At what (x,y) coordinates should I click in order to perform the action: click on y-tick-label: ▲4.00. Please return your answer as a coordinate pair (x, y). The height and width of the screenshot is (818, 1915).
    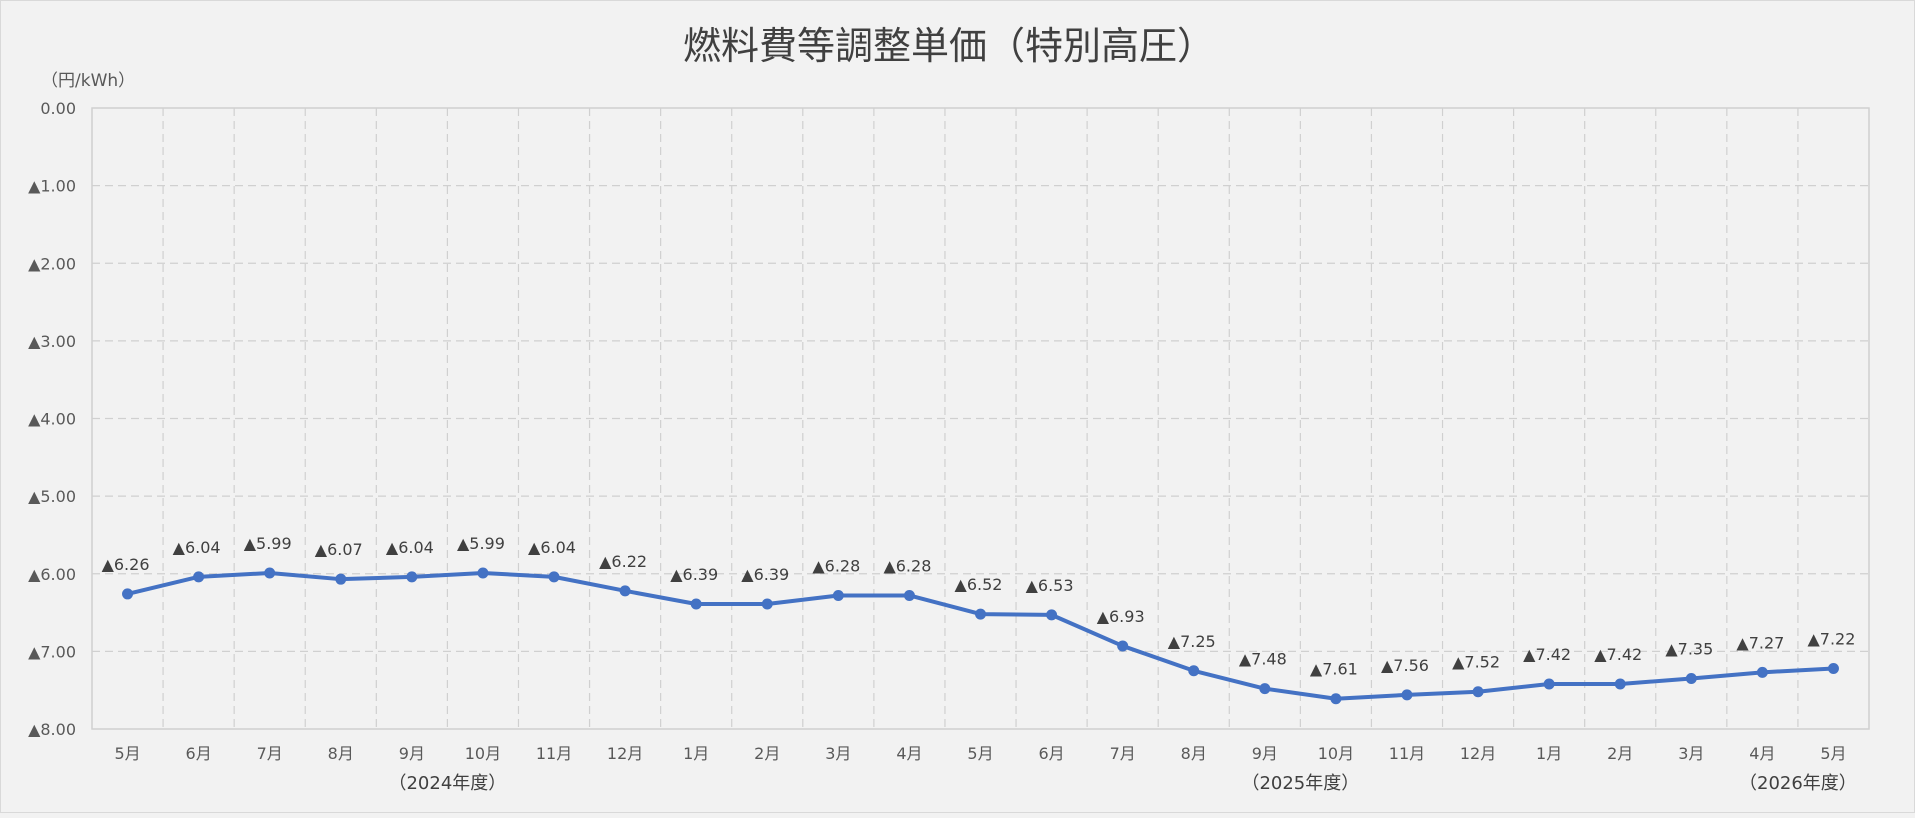
    Looking at the image, I should click on (52, 419).